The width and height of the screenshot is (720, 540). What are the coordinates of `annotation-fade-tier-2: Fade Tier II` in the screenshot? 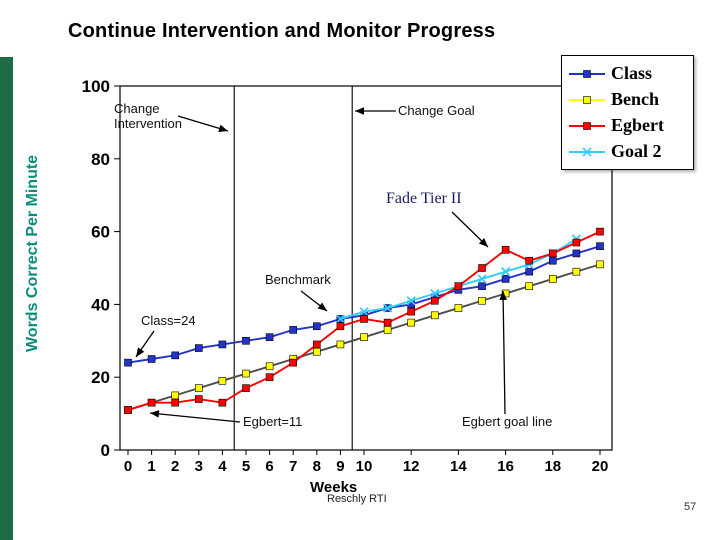 It's located at (424, 198).